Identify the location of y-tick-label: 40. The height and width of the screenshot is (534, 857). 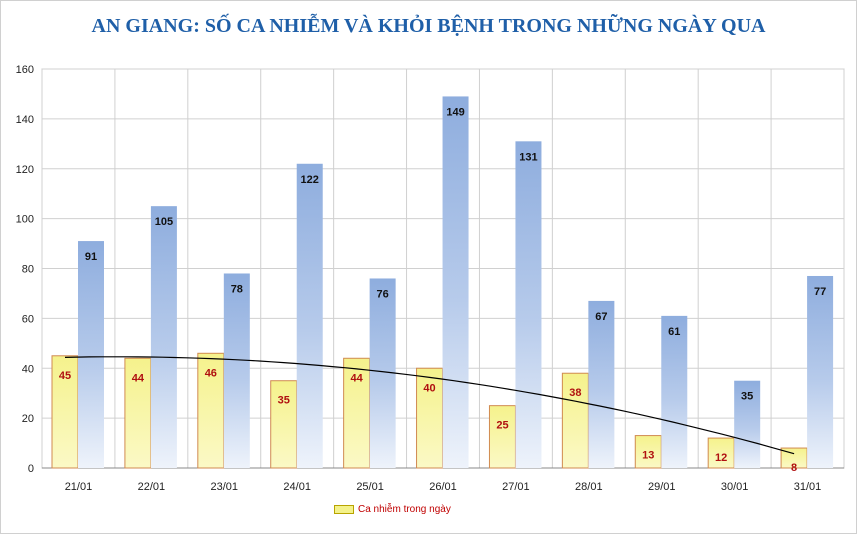
(28, 369).